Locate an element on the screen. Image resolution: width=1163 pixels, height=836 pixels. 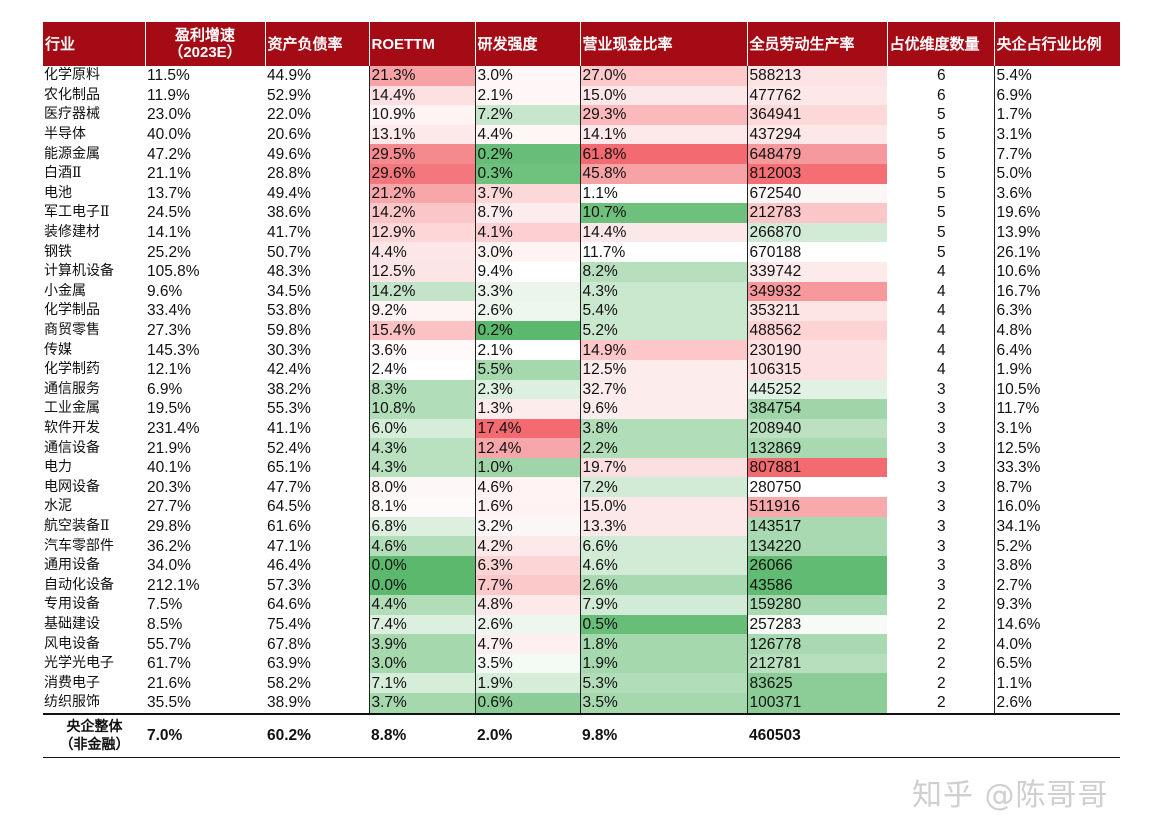
table-cell: 7.4% is located at coordinates (421, 624).